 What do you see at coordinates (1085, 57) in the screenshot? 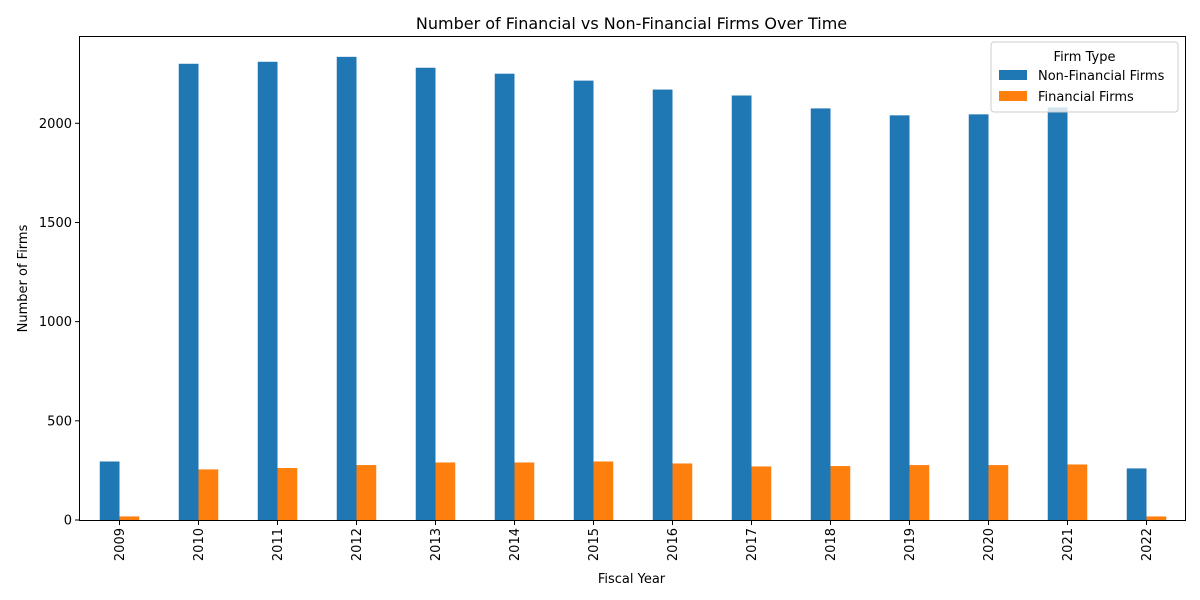
I see `legend-title: Firm Type` at bounding box center [1085, 57].